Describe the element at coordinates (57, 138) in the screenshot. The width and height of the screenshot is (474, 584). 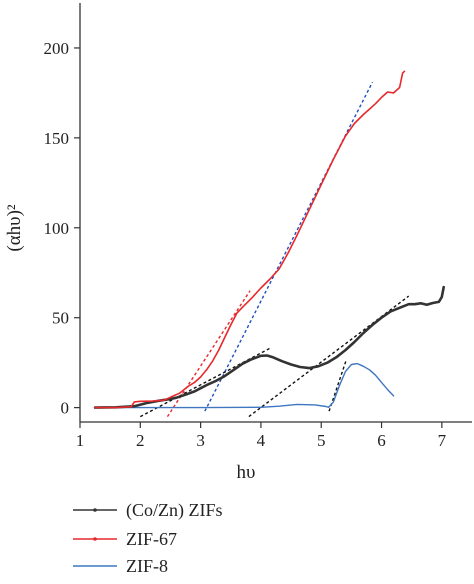
I see `y-tick-label: 150` at that location.